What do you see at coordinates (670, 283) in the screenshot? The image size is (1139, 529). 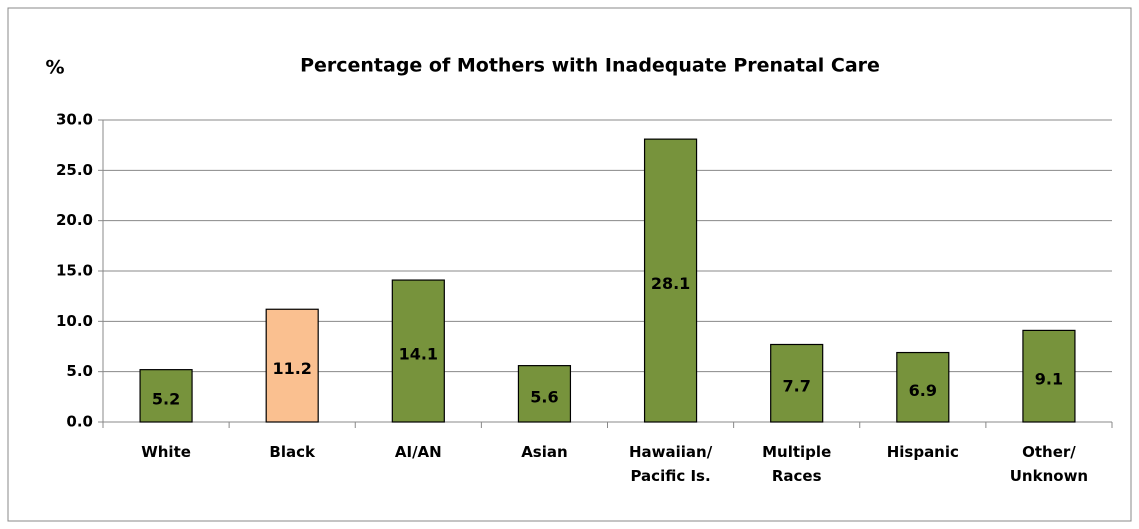 I see `value-label: 28.1` at bounding box center [670, 283].